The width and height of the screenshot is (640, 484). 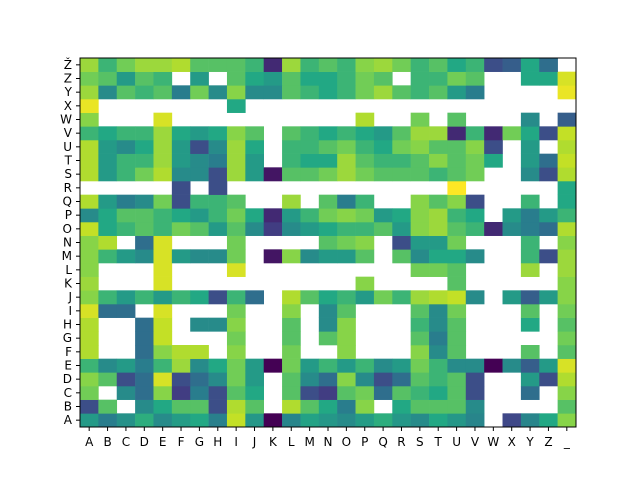 What do you see at coordinates (70, 311) in the screenshot?
I see `y-tick-label: I` at bounding box center [70, 311].